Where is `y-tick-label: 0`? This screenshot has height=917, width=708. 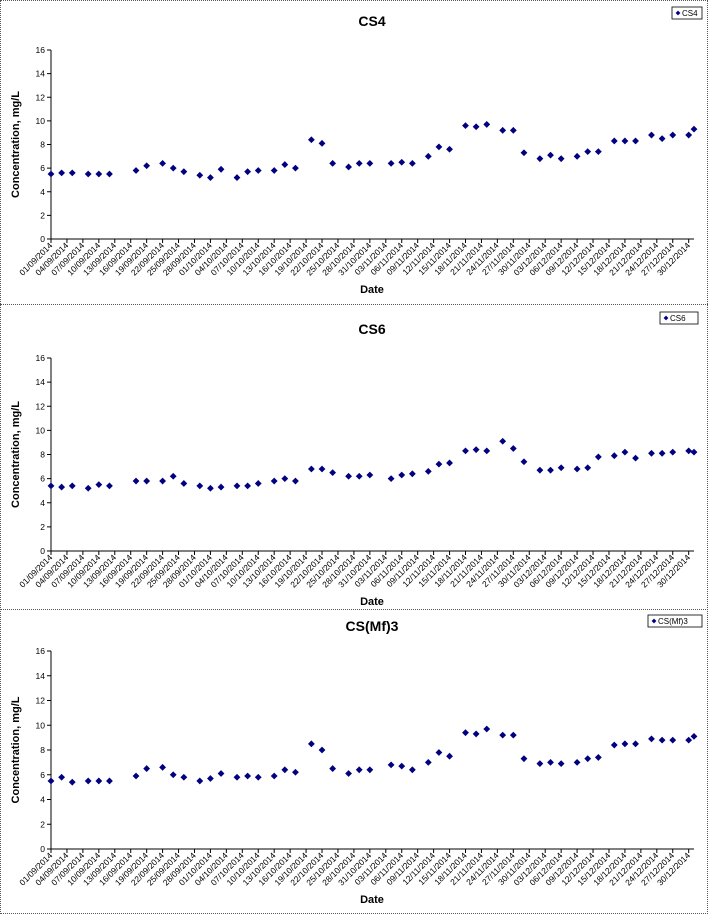 y-tick-label: 0 is located at coordinates (42, 551).